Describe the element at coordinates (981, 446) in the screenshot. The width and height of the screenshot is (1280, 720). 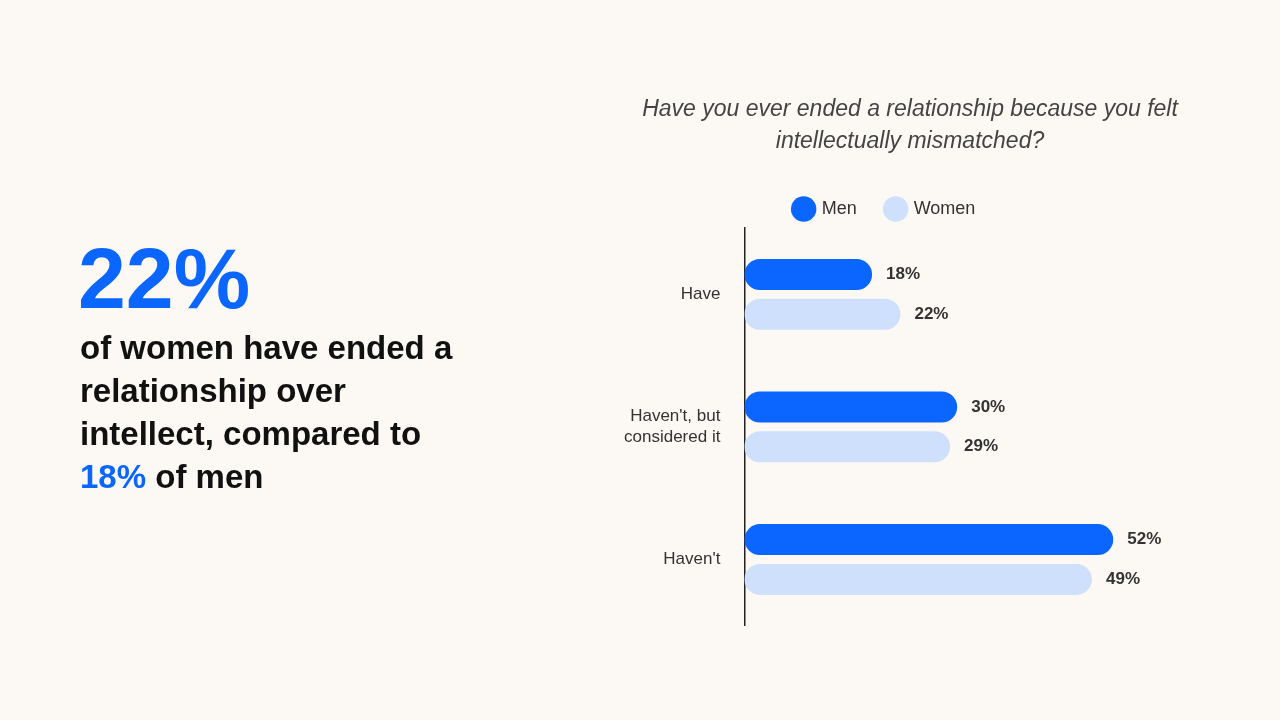
I see `data-label: 29%` at that location.